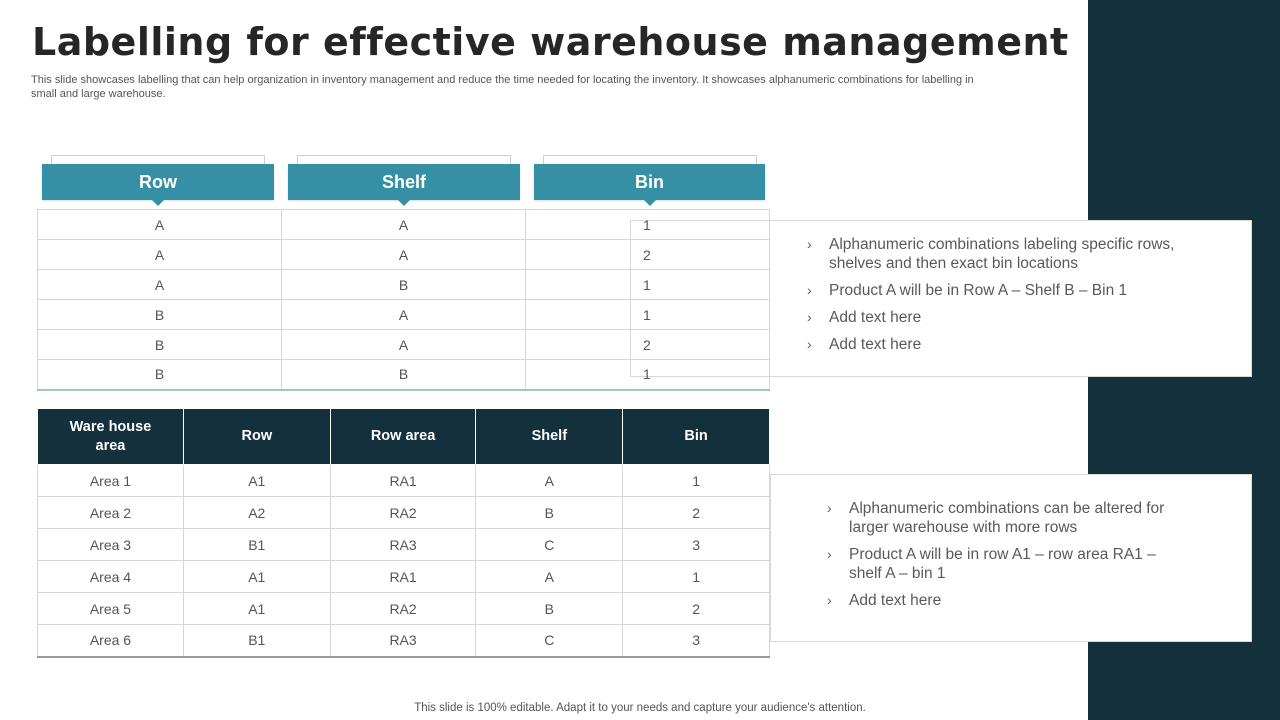 This screenshot has width=1280, height=720. I want to click on table-row: B A 2, so click(403, 344).